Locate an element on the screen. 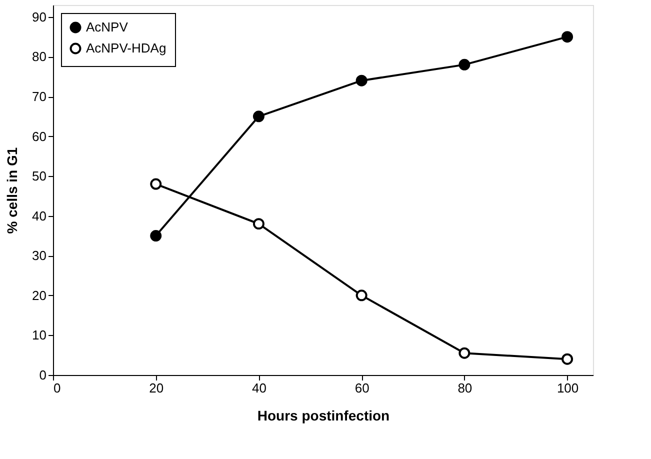 The width and height of the screenshot is (651, 459). legend-label: AcNPV is located at coordinates (107, 27).